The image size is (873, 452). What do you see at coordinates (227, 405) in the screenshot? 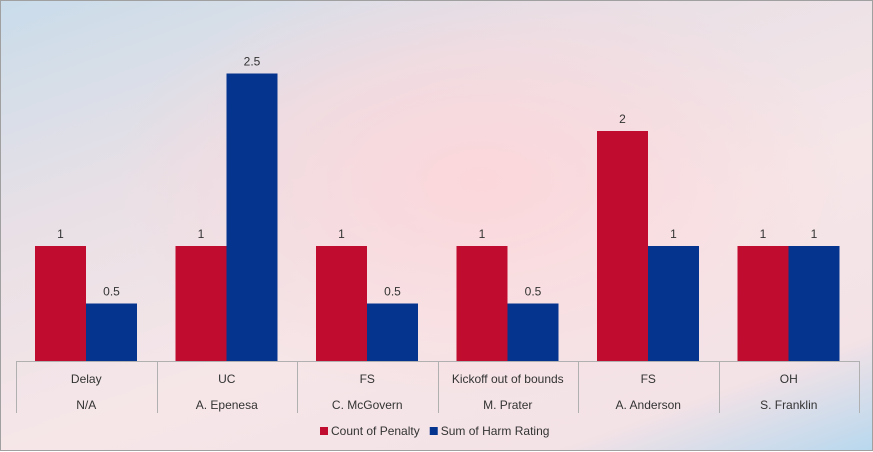
I see `x-tick-label-player: A. Epenesa` at bounding box center [227, 405].